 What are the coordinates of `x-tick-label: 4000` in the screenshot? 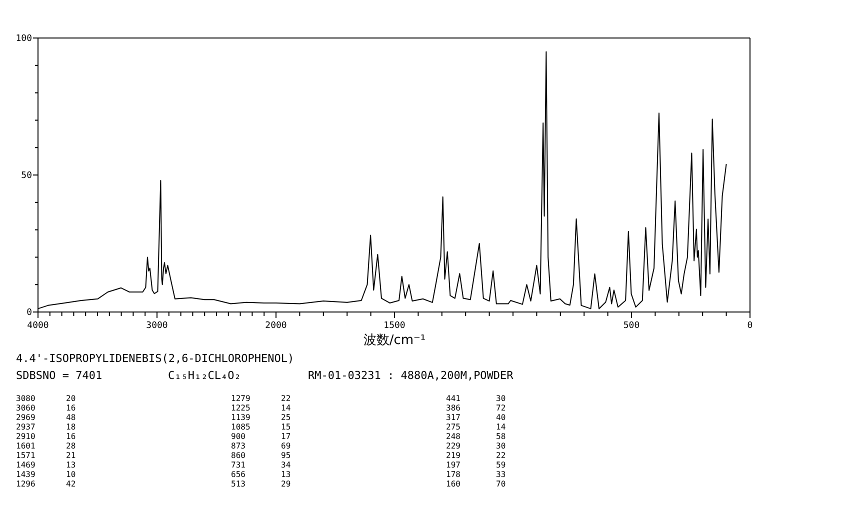 It's located at (38, 326).